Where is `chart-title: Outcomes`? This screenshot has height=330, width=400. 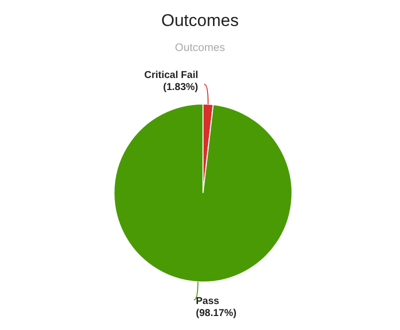 chart-title: Outcomes is located at coordinates (200, 20).